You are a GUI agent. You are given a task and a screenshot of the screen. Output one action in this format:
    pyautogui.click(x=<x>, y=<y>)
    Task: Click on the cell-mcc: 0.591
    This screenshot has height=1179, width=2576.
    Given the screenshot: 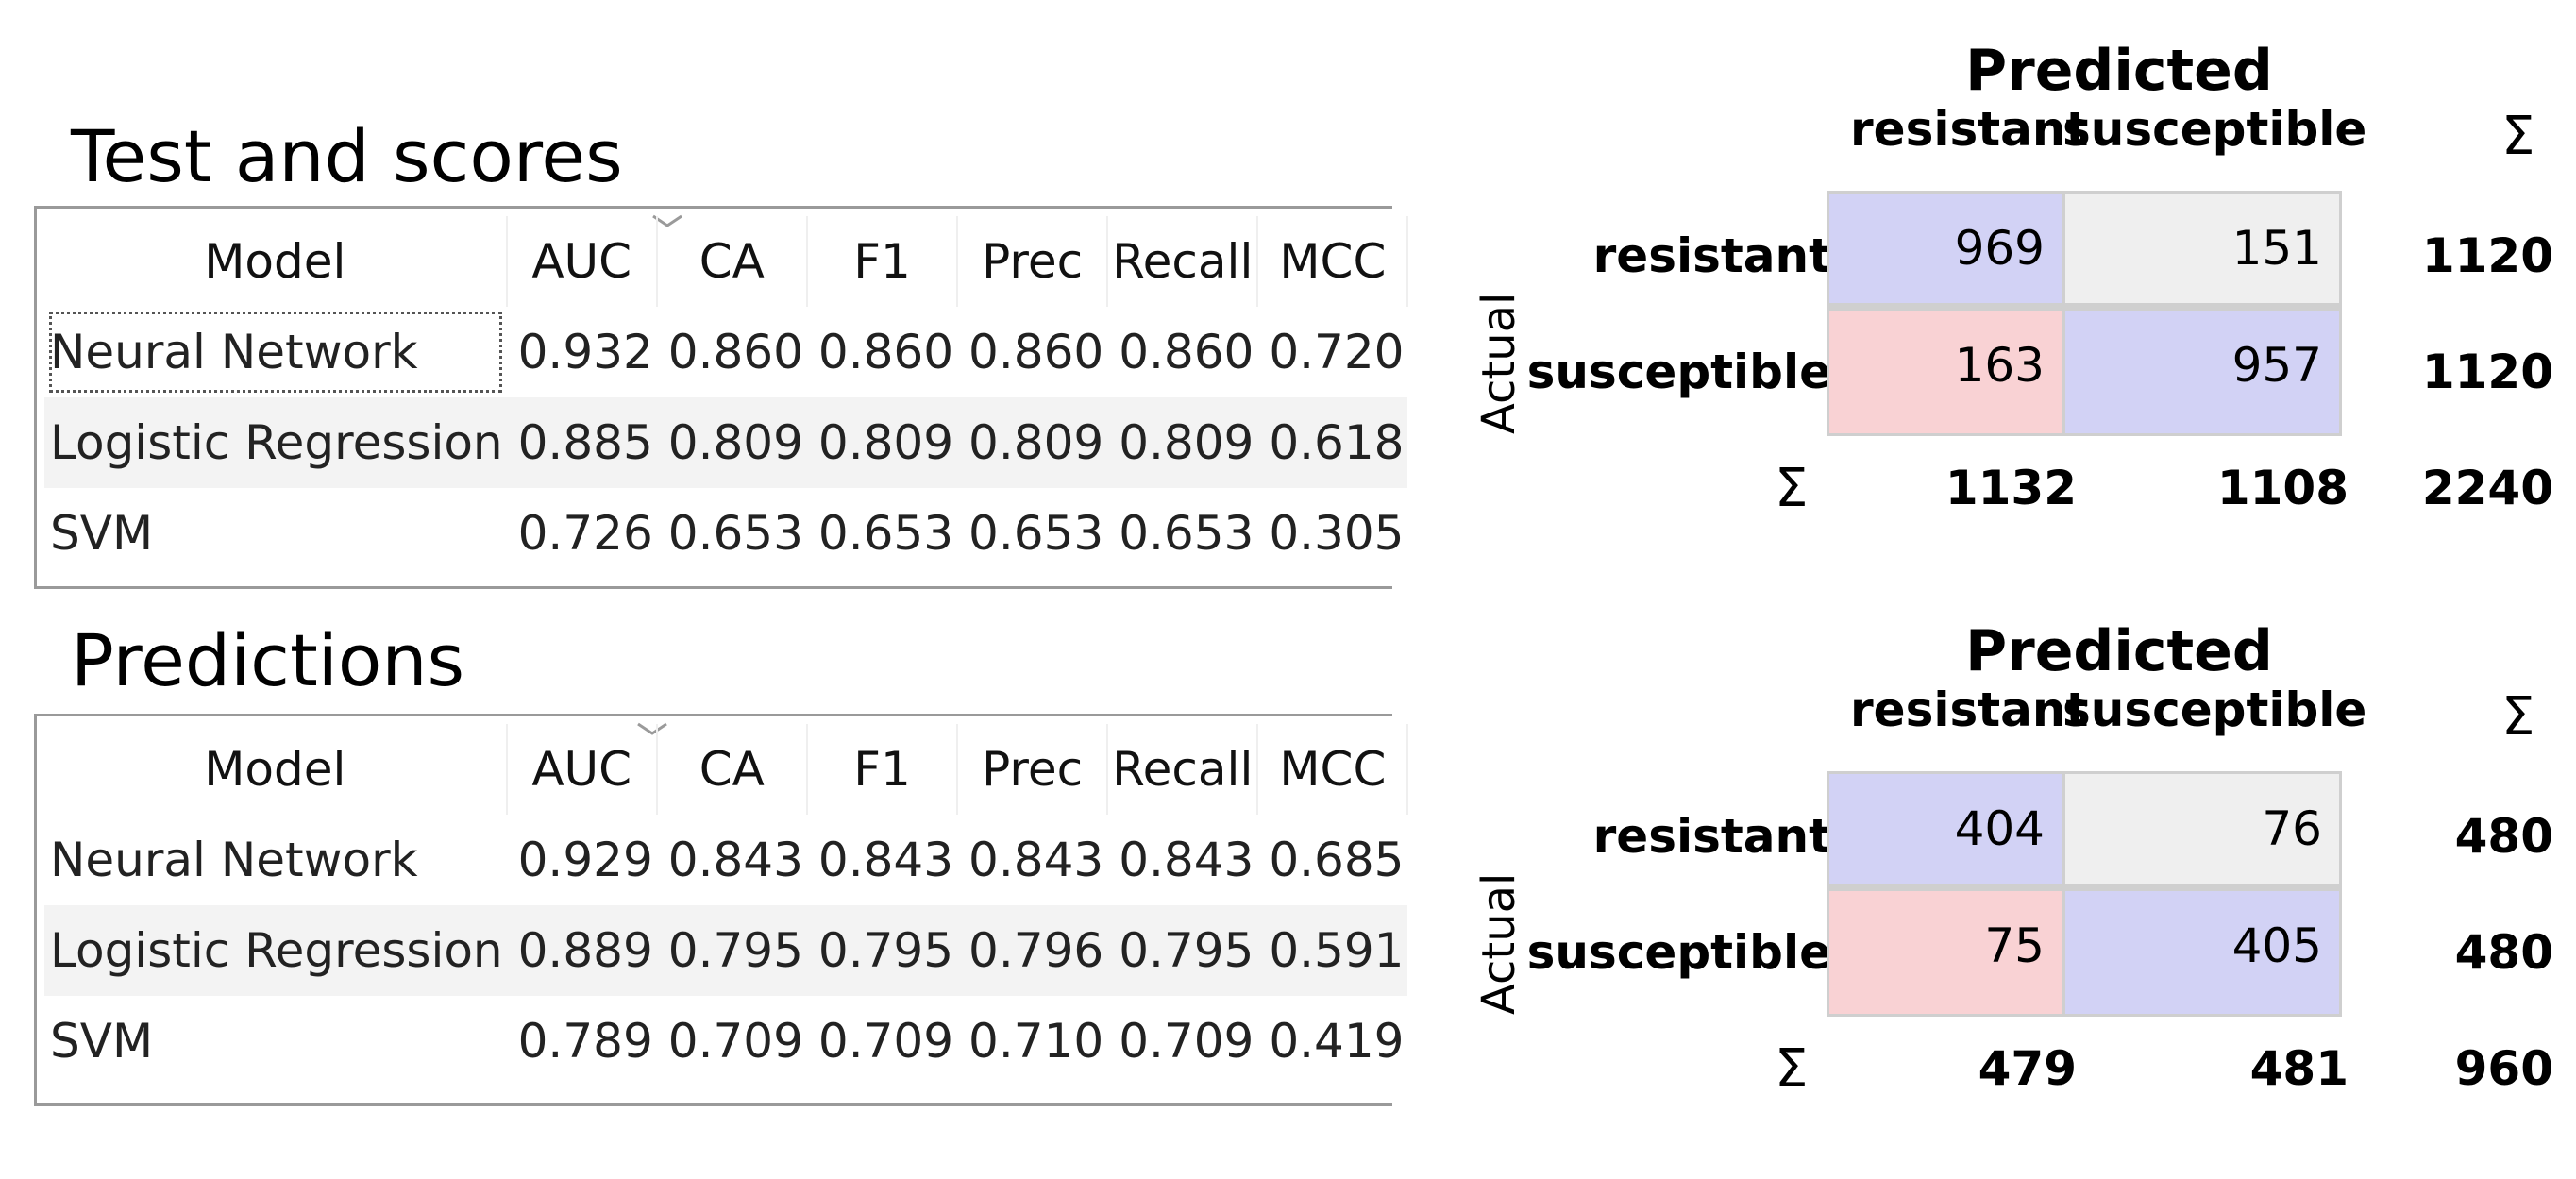 What is the action you would take?
    pyautogui.click(x=1333, y=950)
    